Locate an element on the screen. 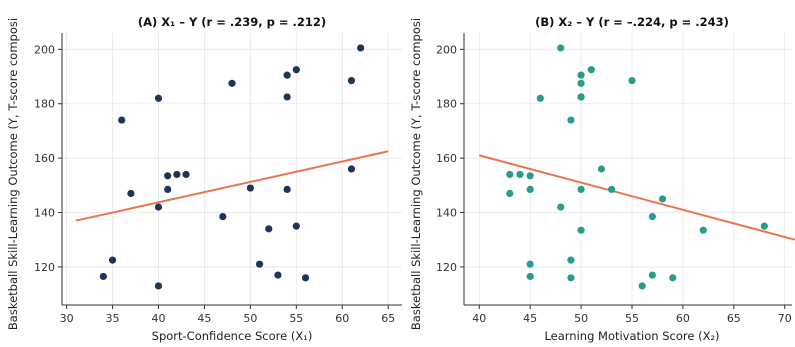 The height and width of the screenshot is (347, 795). panel-b-x-tick-label: 50 is located at coordinates (581, 318).